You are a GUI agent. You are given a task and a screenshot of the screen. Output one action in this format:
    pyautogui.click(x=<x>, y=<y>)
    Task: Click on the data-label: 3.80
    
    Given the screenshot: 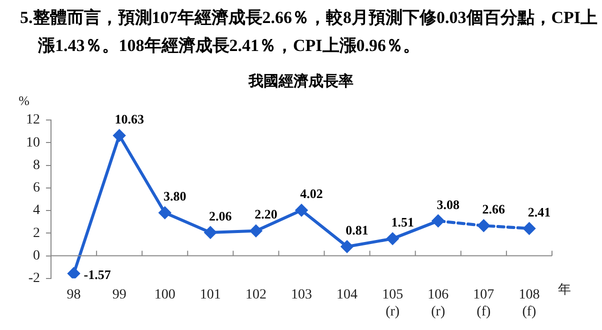 What is the action you would take?
    pyautogui.click(x=174, y=196)
    